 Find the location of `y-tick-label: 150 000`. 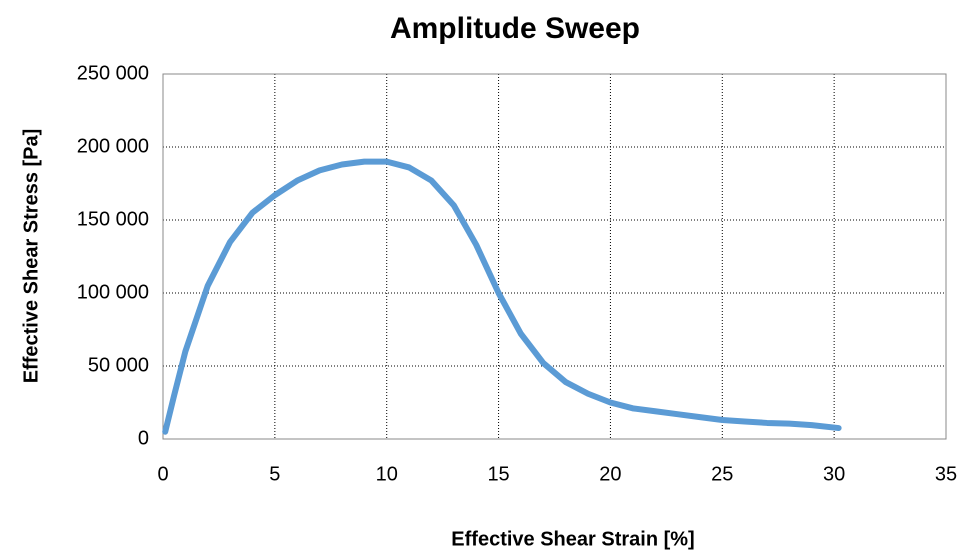

y-tick-label: 150 000 is located at coordinates (113, 219).